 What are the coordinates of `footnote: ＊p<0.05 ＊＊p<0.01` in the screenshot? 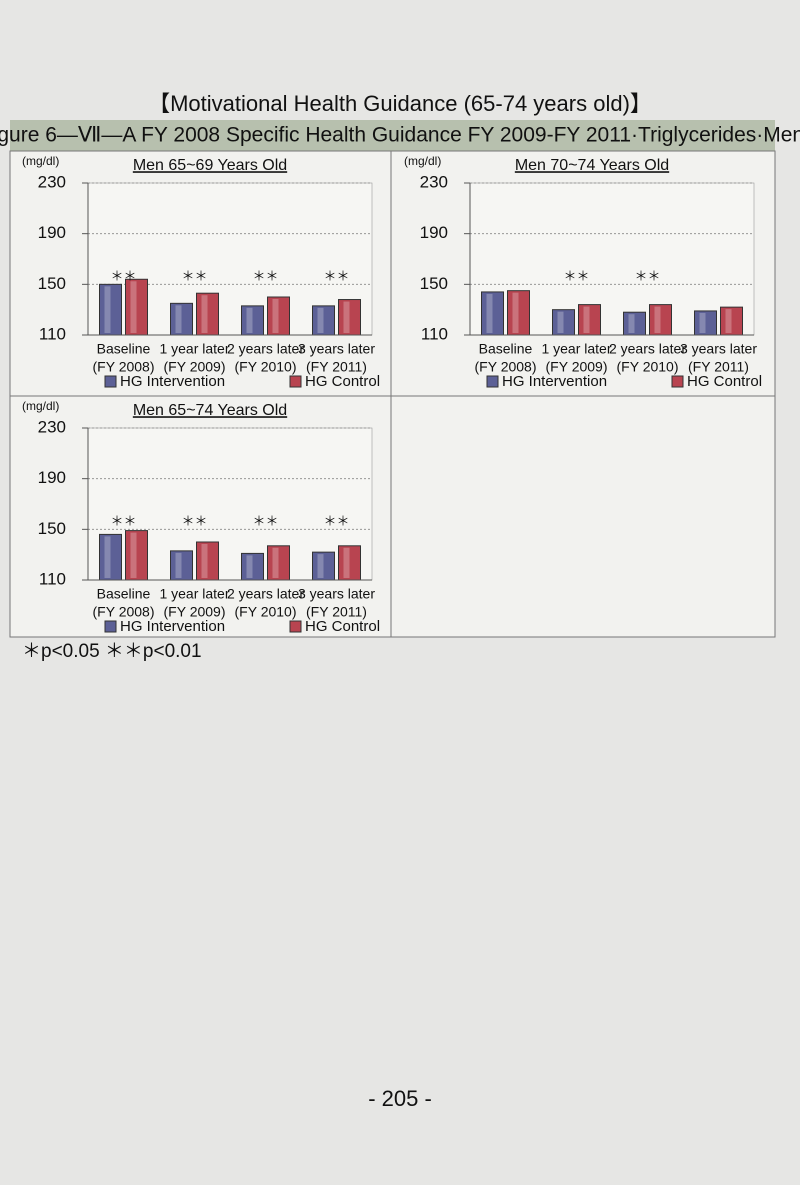 It's located at (112, 651).